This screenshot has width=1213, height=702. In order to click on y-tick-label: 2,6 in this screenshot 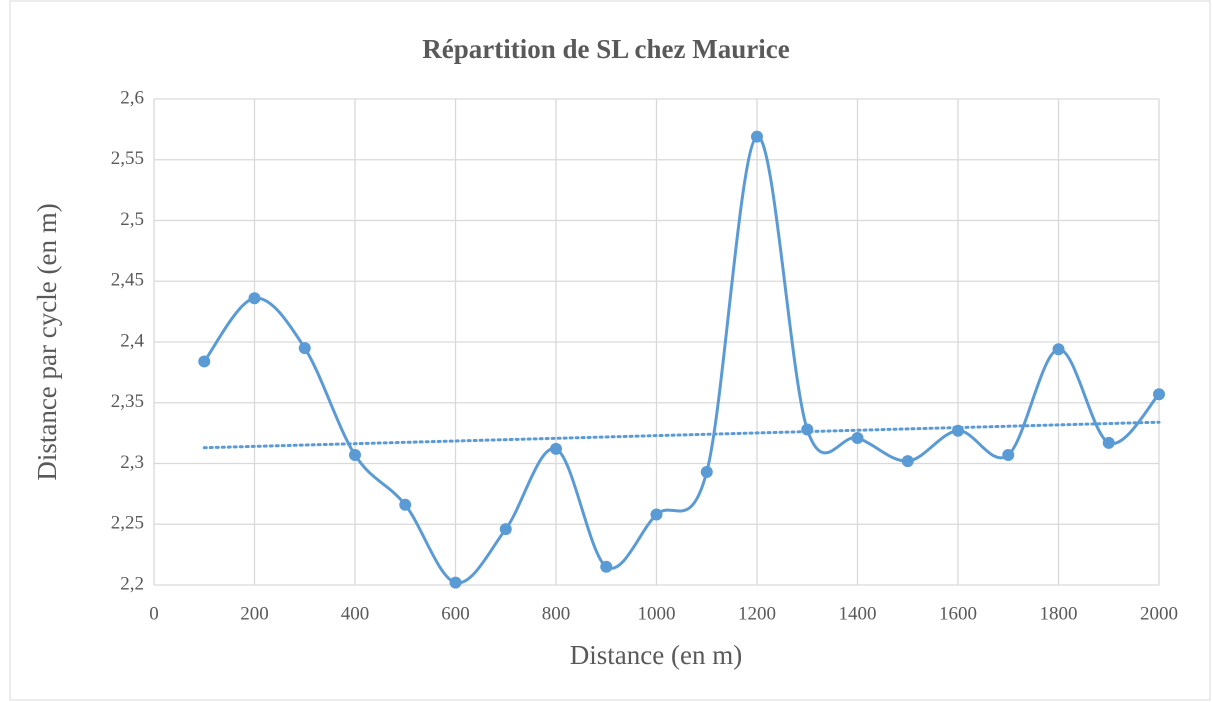, I will do `click(132, 97)`.